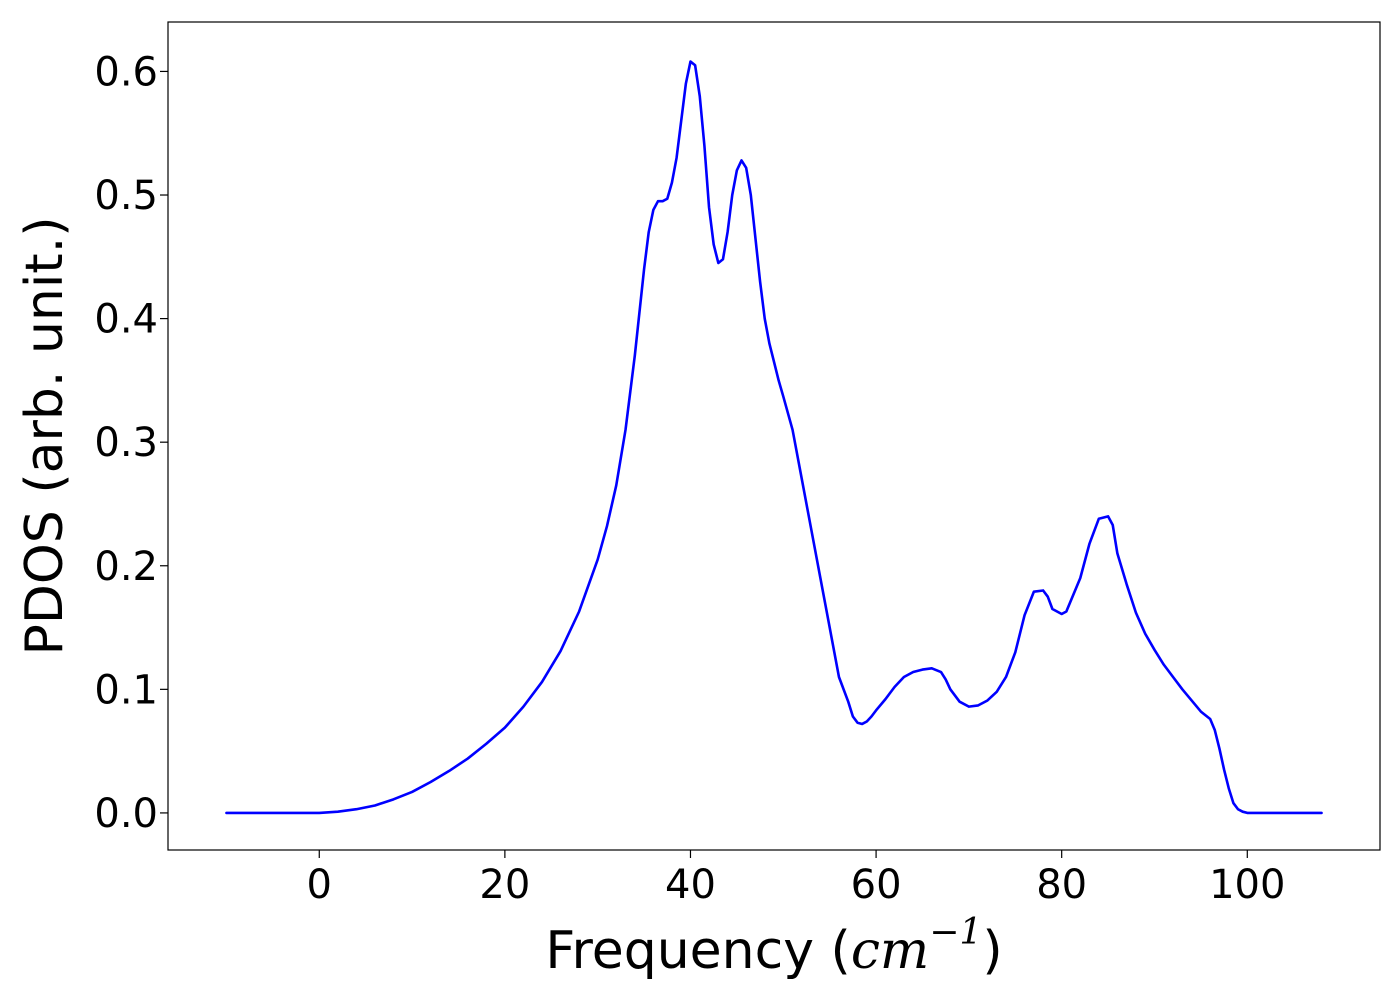 This screenshot has width=1400, height=1000. I want to click on x-axis-title-unit: cm, so click(890, 951).